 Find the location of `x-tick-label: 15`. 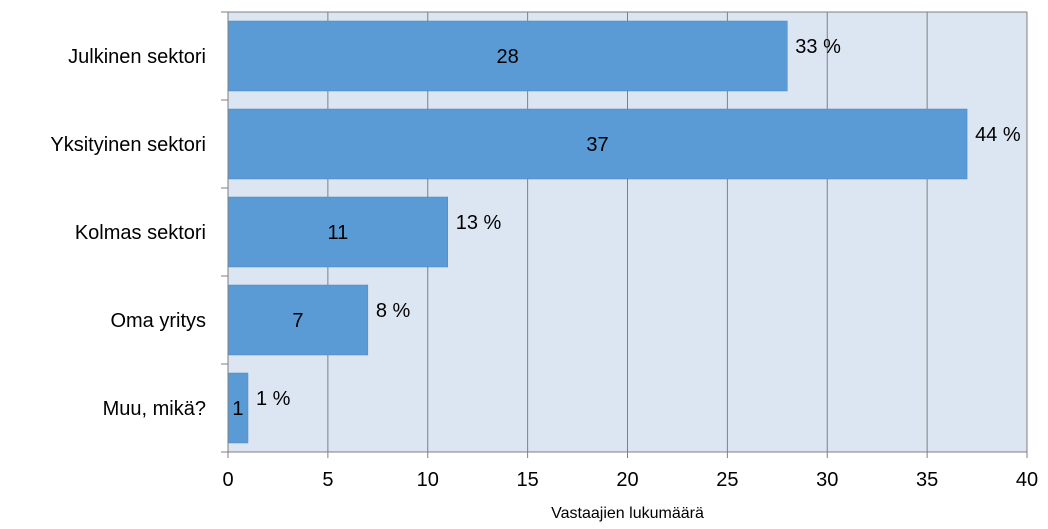

x-tick-label: 15 is located at coordinates (528, 480).